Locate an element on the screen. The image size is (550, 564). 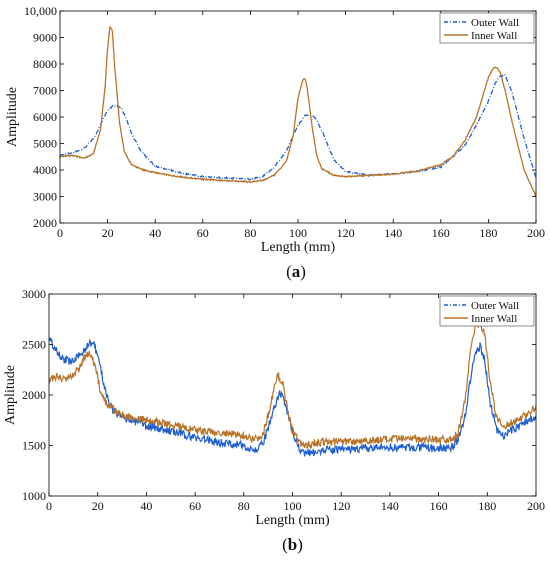
y-tick-label: 9000 is located at coordinates (45, 38).